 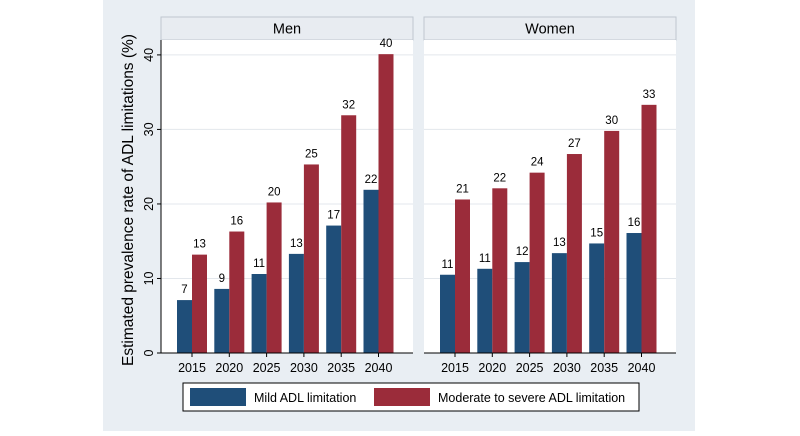 What do you see at coordinates (184, 290) in the screenshot?
I see `data-label: 7` at bounding box center [184, 290].